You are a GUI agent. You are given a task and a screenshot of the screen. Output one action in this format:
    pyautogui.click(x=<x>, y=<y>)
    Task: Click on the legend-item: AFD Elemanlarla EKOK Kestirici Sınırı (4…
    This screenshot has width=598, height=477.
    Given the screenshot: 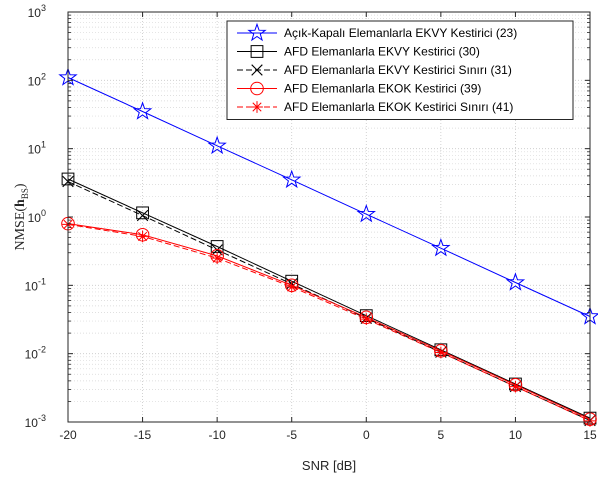 What is the action you would take?
    pyautogui.click(x=375, y=107)
    